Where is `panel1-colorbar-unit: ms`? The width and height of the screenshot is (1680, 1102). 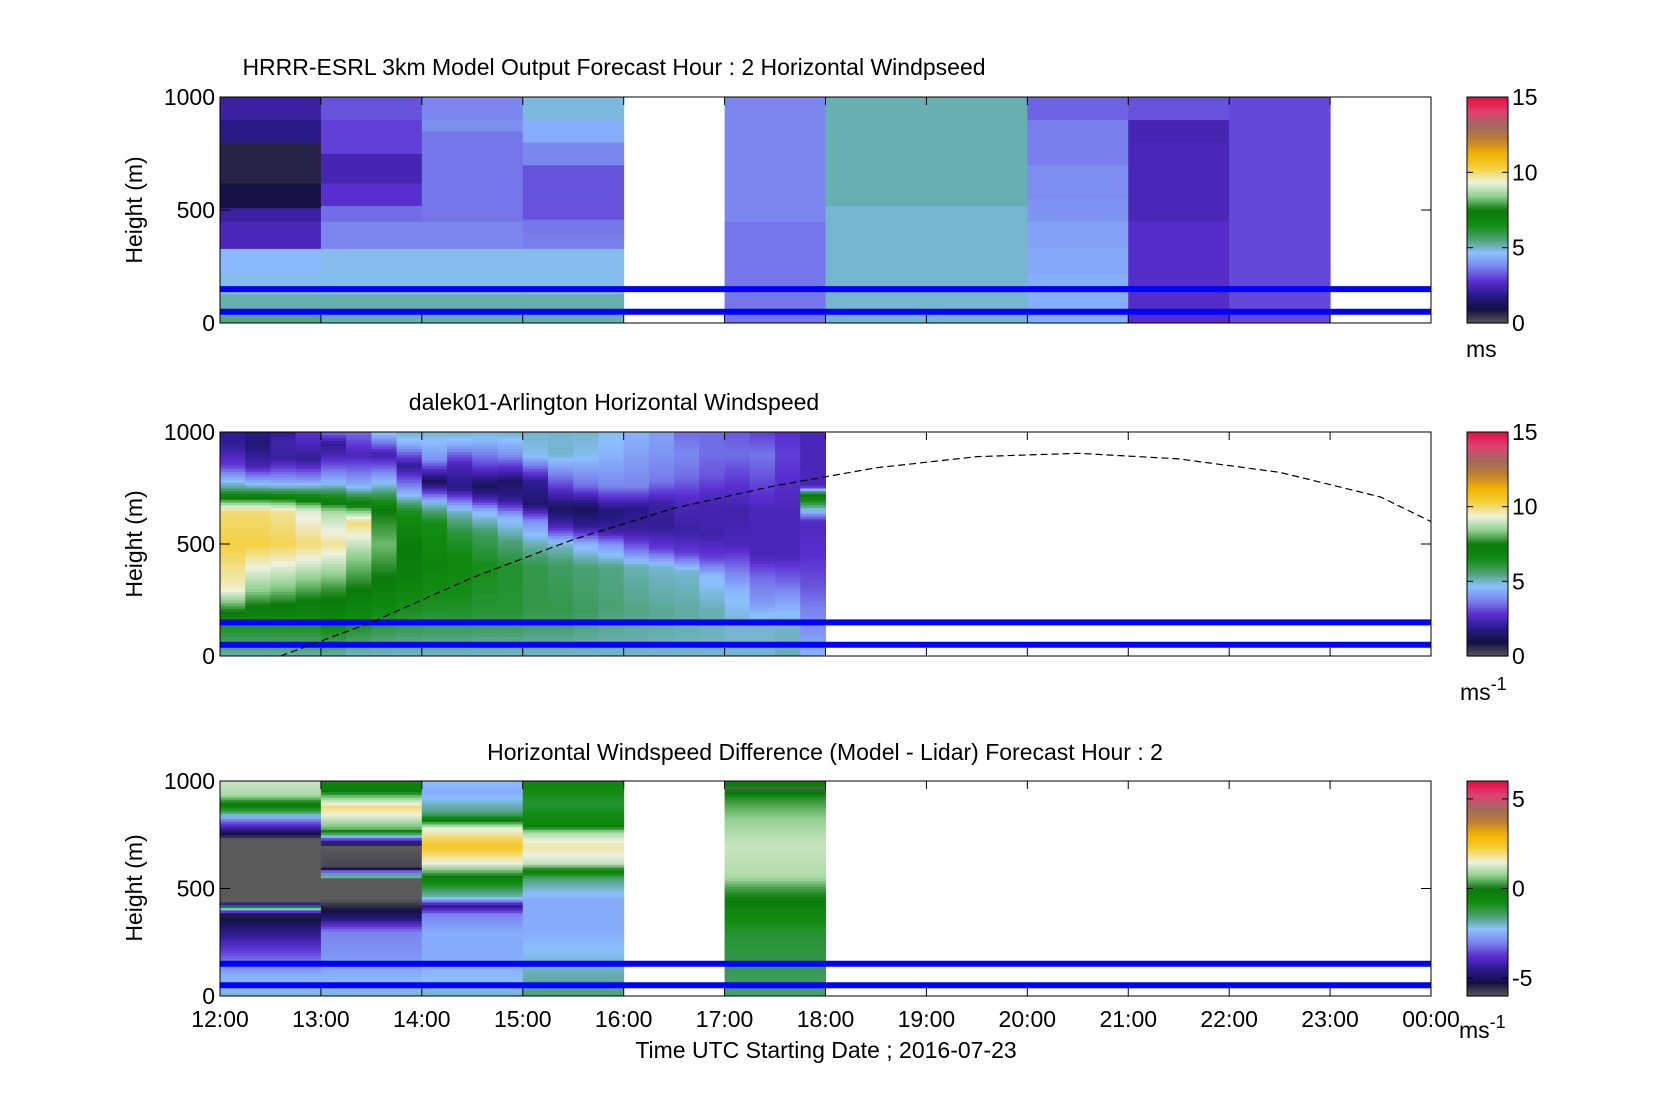 panel1-colorbar-unit: ms is located at coordinates (1481, 349).